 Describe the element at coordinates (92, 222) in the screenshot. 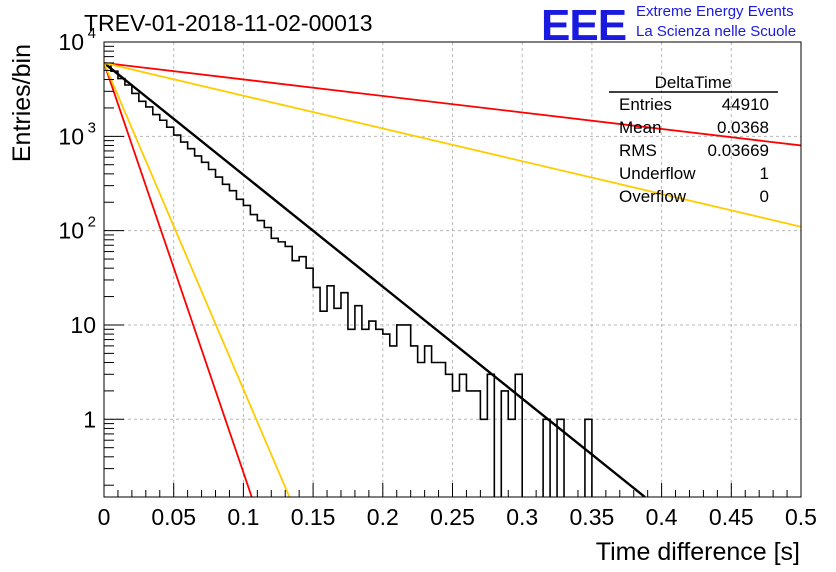

I see `y-tick-exponent: 2` at that location.